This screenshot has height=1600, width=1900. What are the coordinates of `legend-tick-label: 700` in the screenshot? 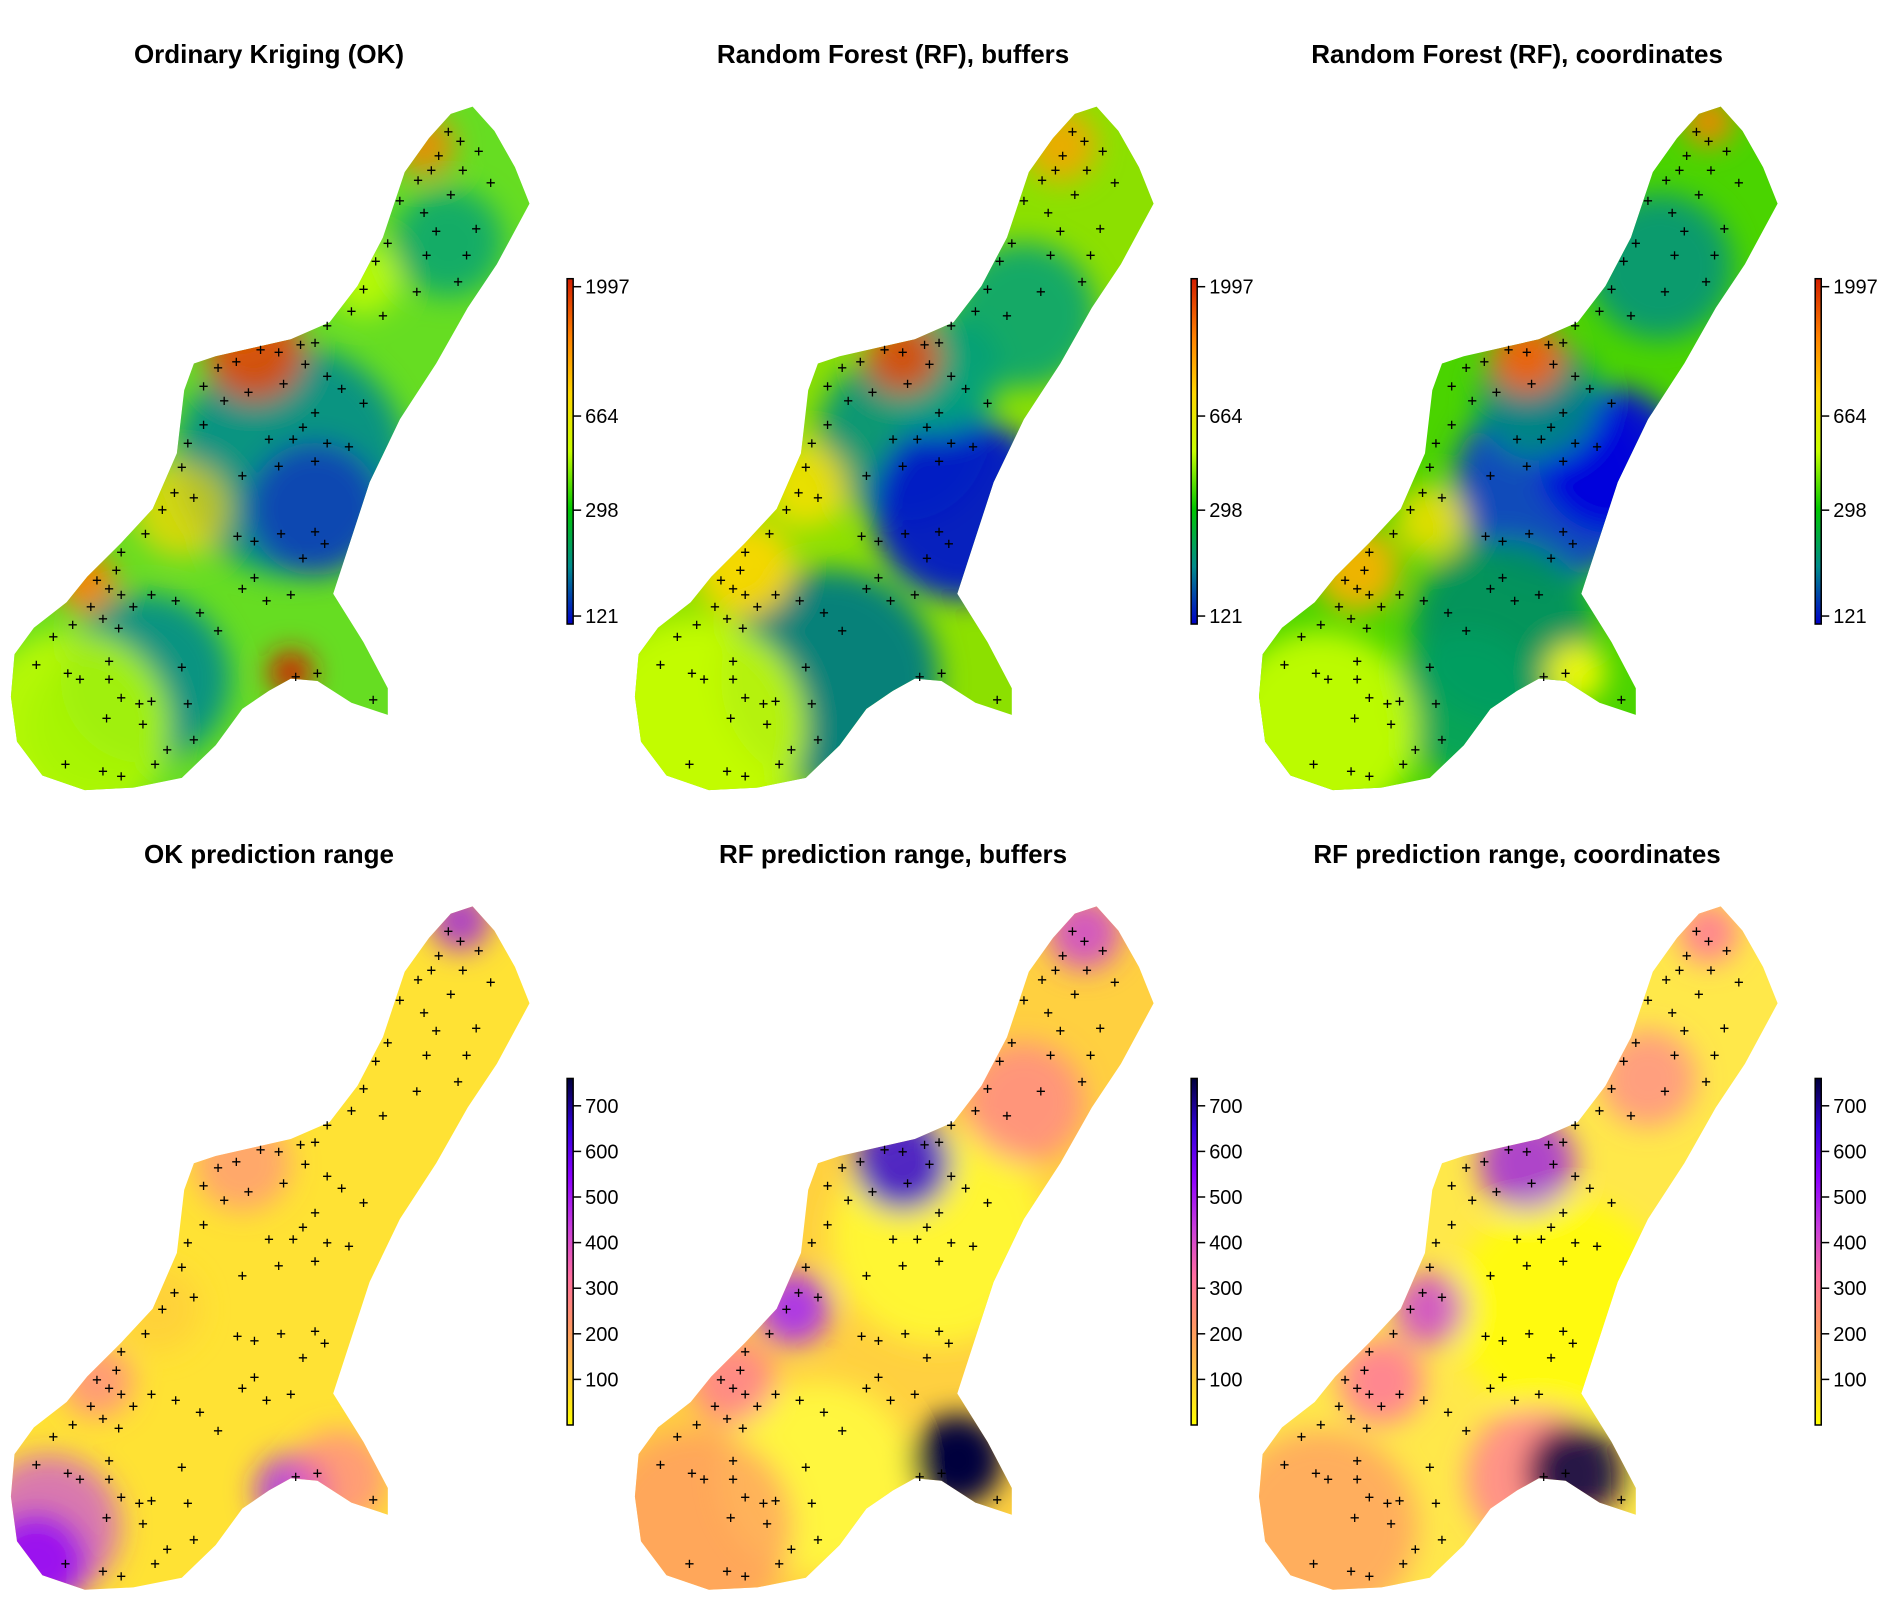 It's located at (1849, 1107).